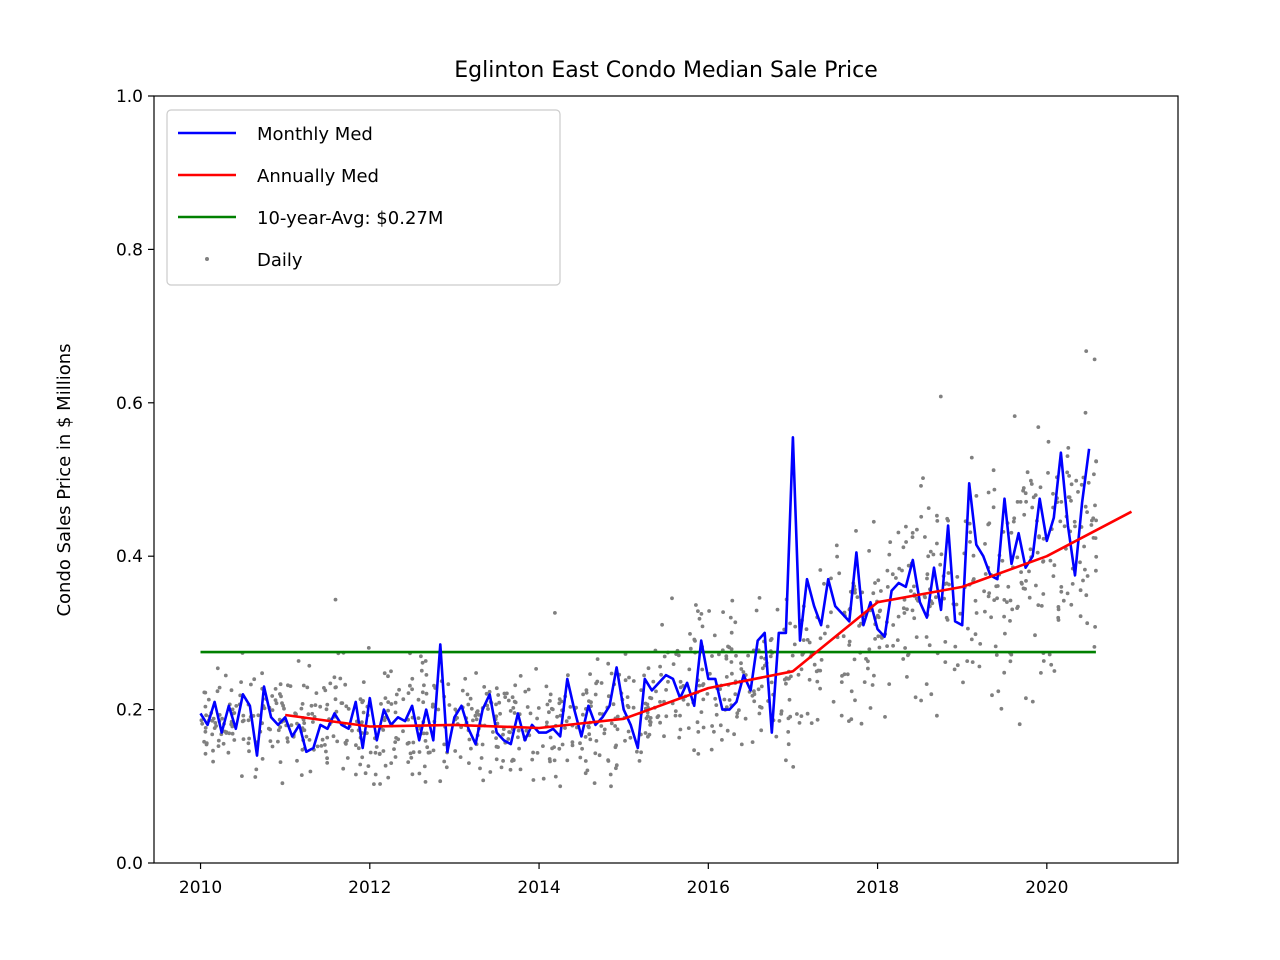  I want to click on legend-daily-marker, so click(207, 259).